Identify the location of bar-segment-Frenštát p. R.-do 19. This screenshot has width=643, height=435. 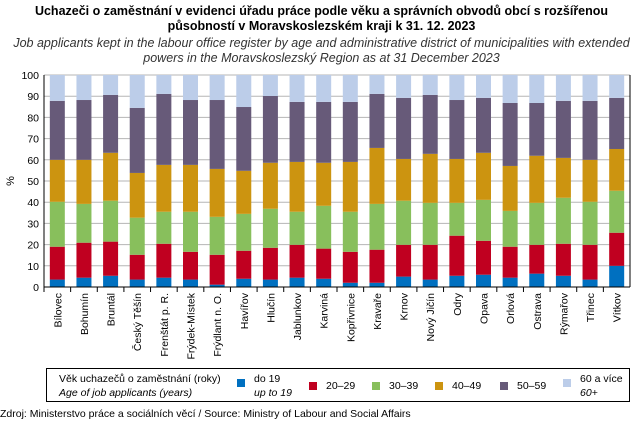
(164, 282).